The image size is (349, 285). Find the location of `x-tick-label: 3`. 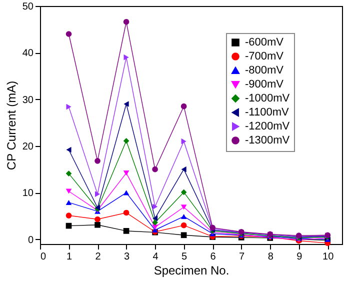

x-tick-label: 3 is located at coordinates (127, 257).